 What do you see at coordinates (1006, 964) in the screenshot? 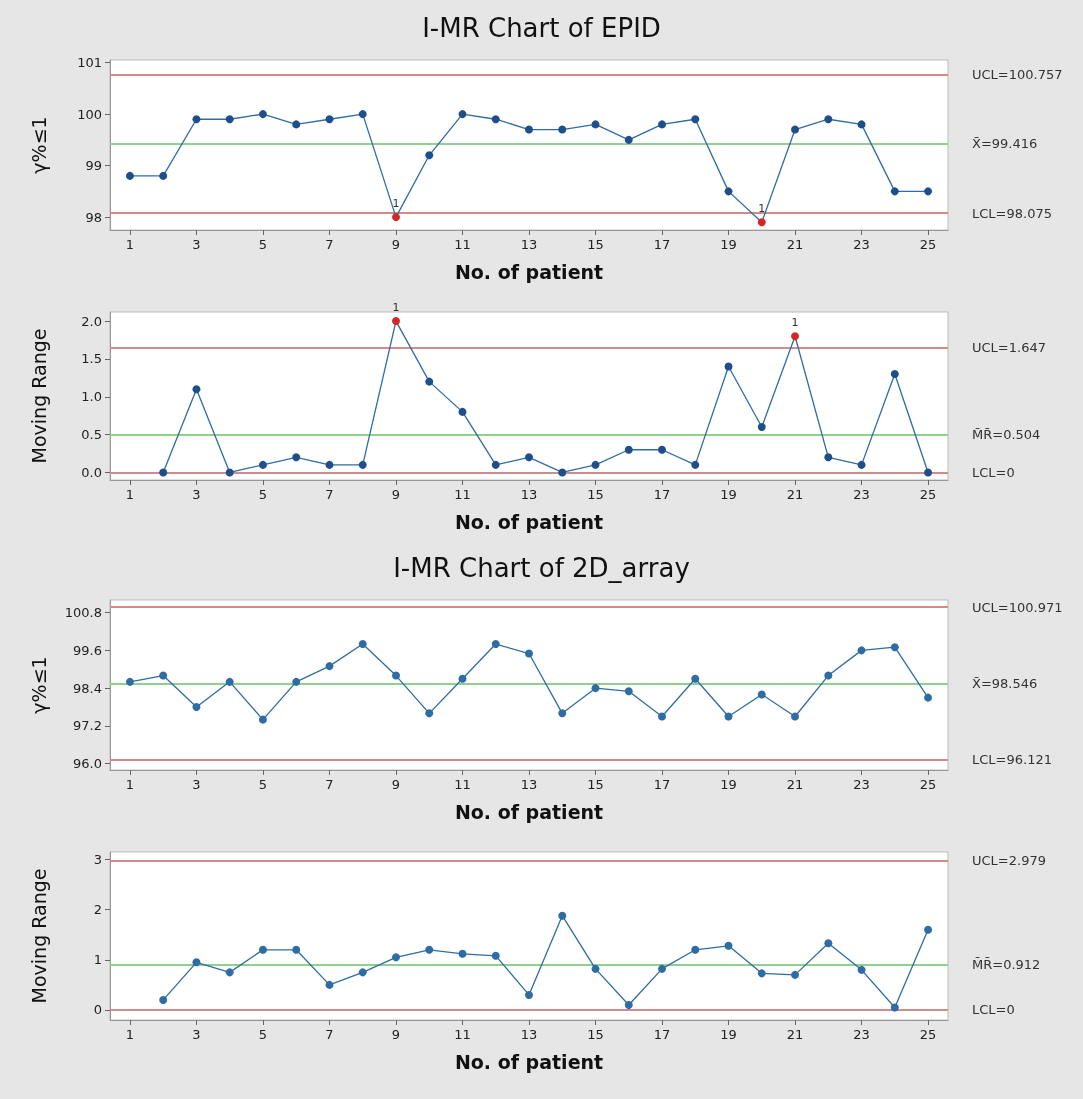
I see `ref-line-label: M̄R̄=0.912` at bounding box center [1006, 964].